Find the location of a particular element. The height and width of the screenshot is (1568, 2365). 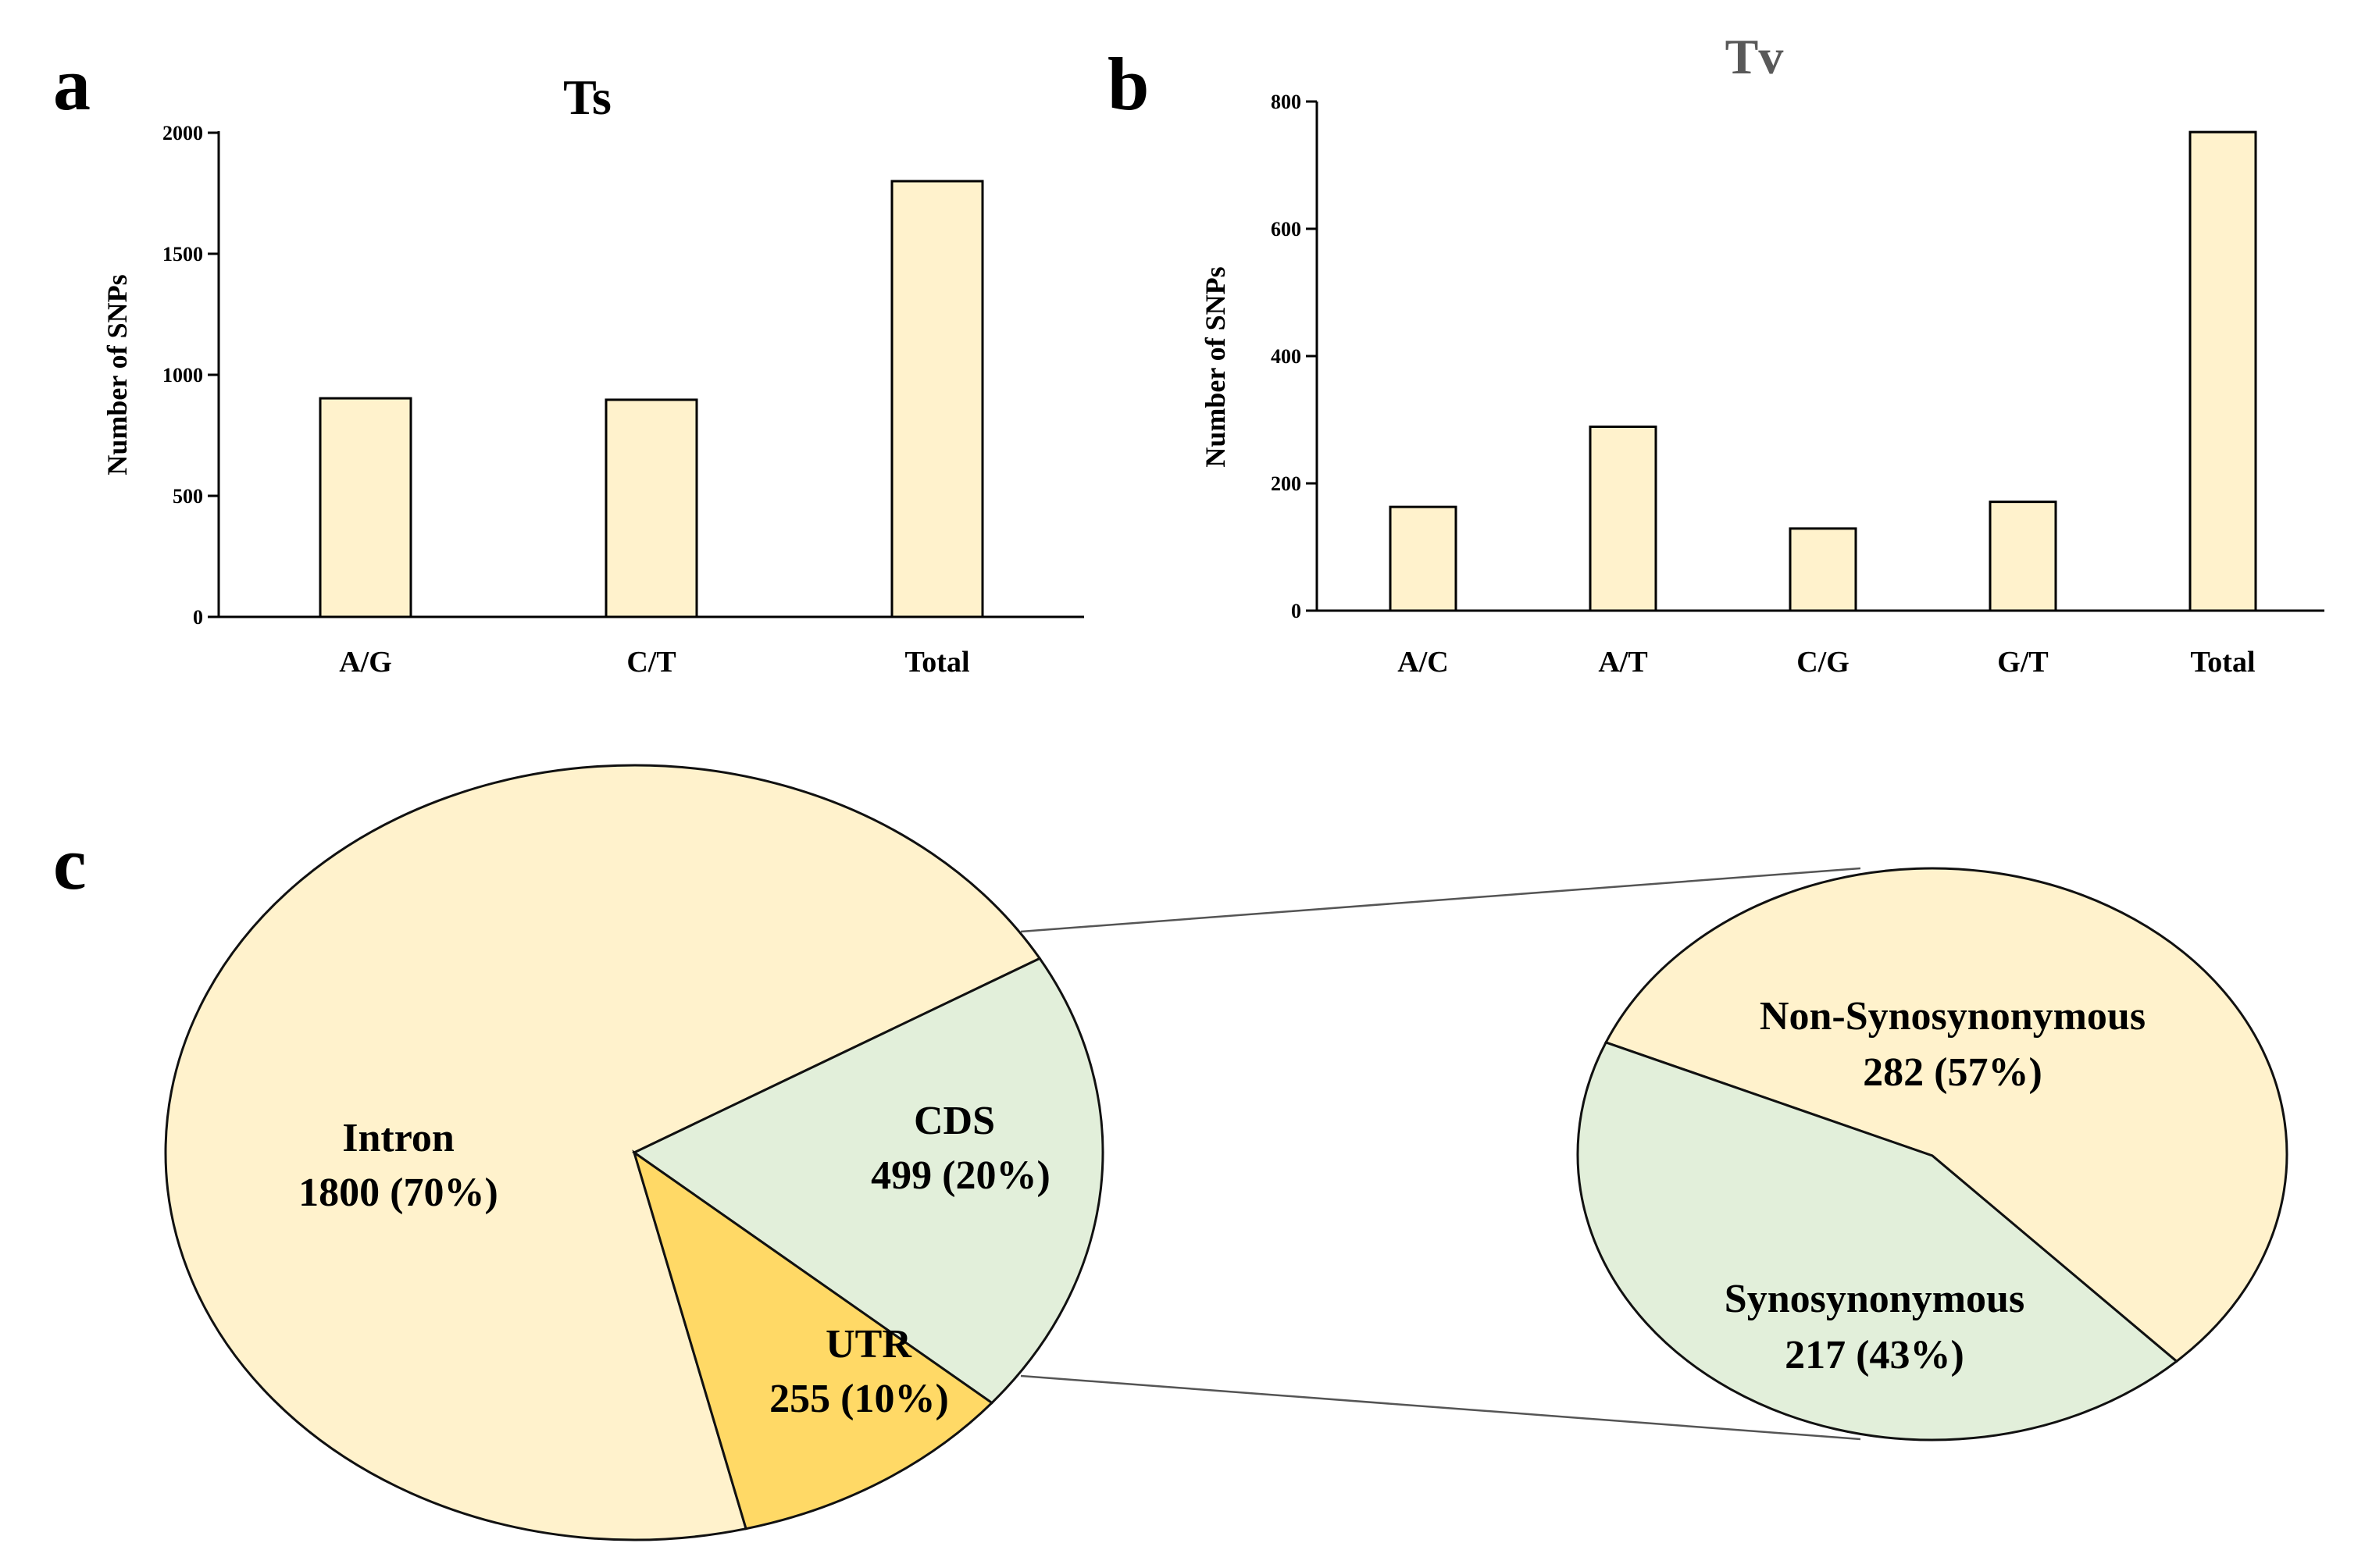

bar-gt is located at coordinates (2023, 556).